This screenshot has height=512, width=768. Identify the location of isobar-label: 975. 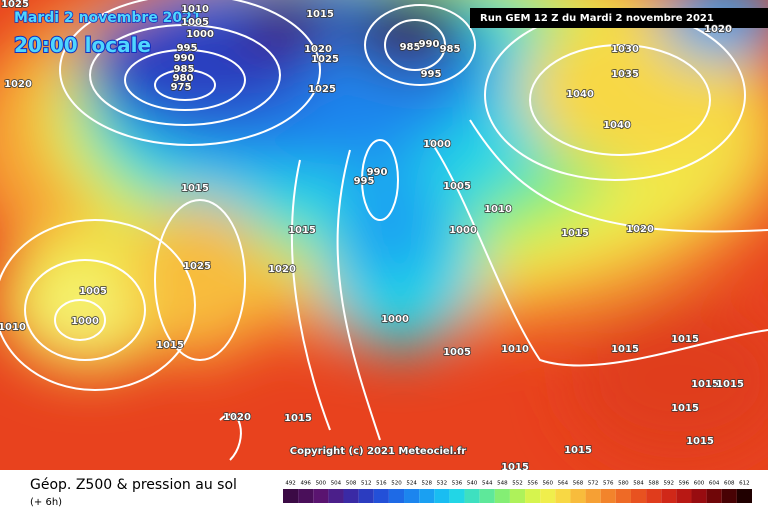
(181, 87).